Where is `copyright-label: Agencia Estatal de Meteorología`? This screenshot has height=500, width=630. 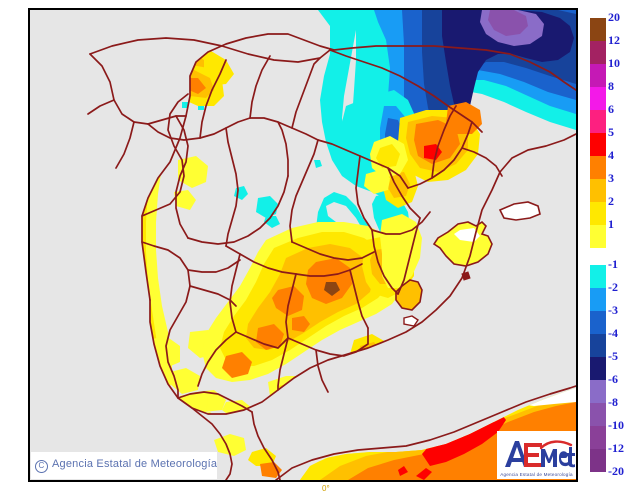
copyright-label: Agencia Estatal de Meteorología is located at coordinates (135, 464).